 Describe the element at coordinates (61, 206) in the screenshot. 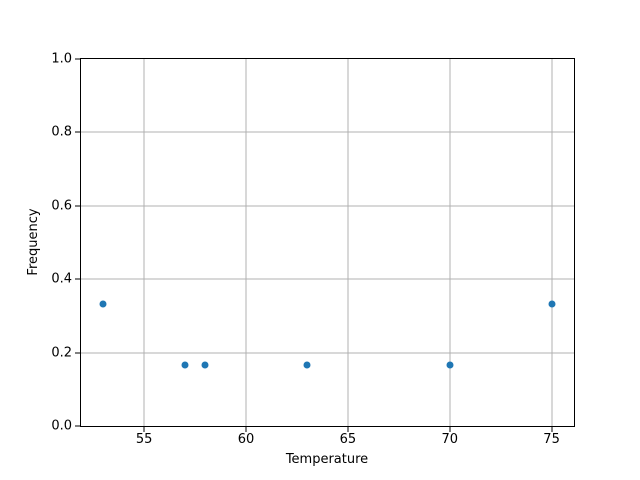

I see `y-tick-label: 0.6` at that location.